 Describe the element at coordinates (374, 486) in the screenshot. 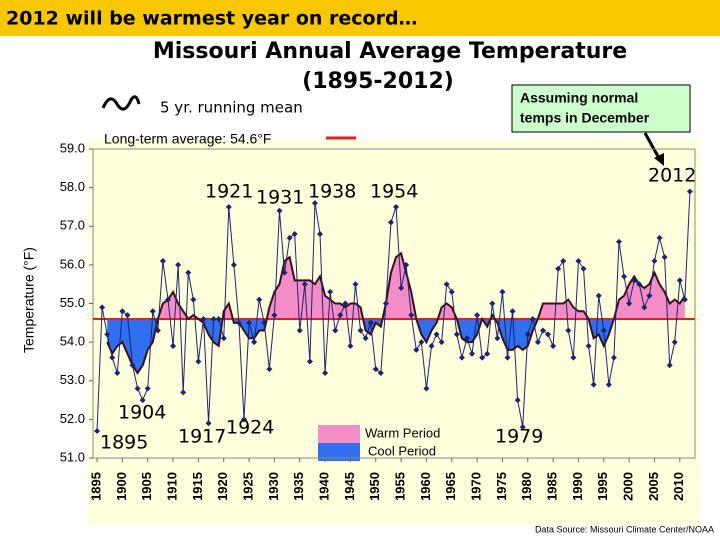

I see `x-tick-label: 1950` at that location.